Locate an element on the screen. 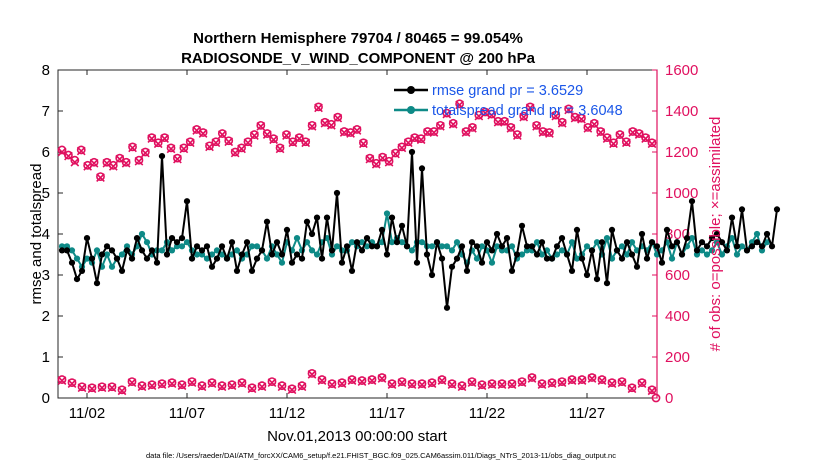 This screenshot has width=830, height=470. y-tick-label: 7 is located at coordinates (46, 111).